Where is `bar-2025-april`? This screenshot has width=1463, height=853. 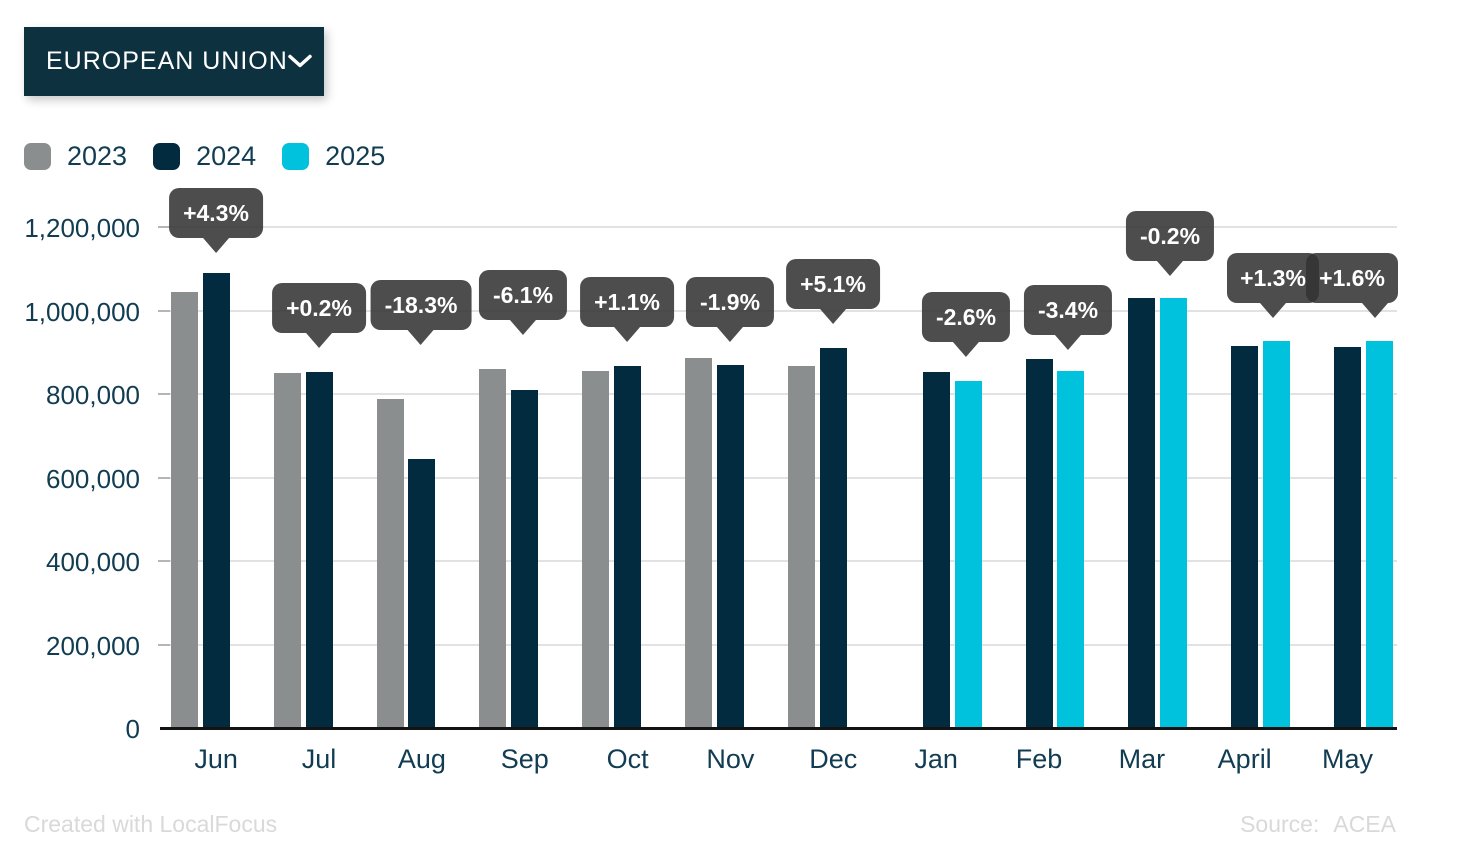
bar-2025-april is located at coordinates (1277, 535).